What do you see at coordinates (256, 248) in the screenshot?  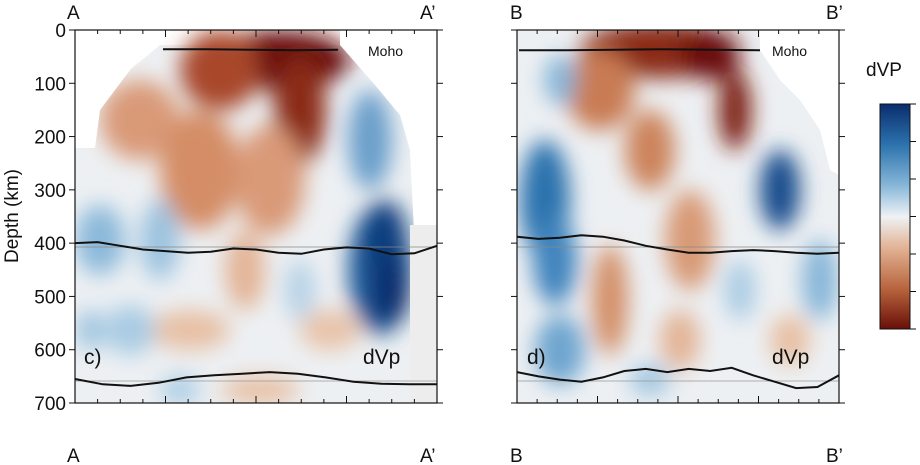 I see `panel-c-410-line` at bounding box center [256, 248].